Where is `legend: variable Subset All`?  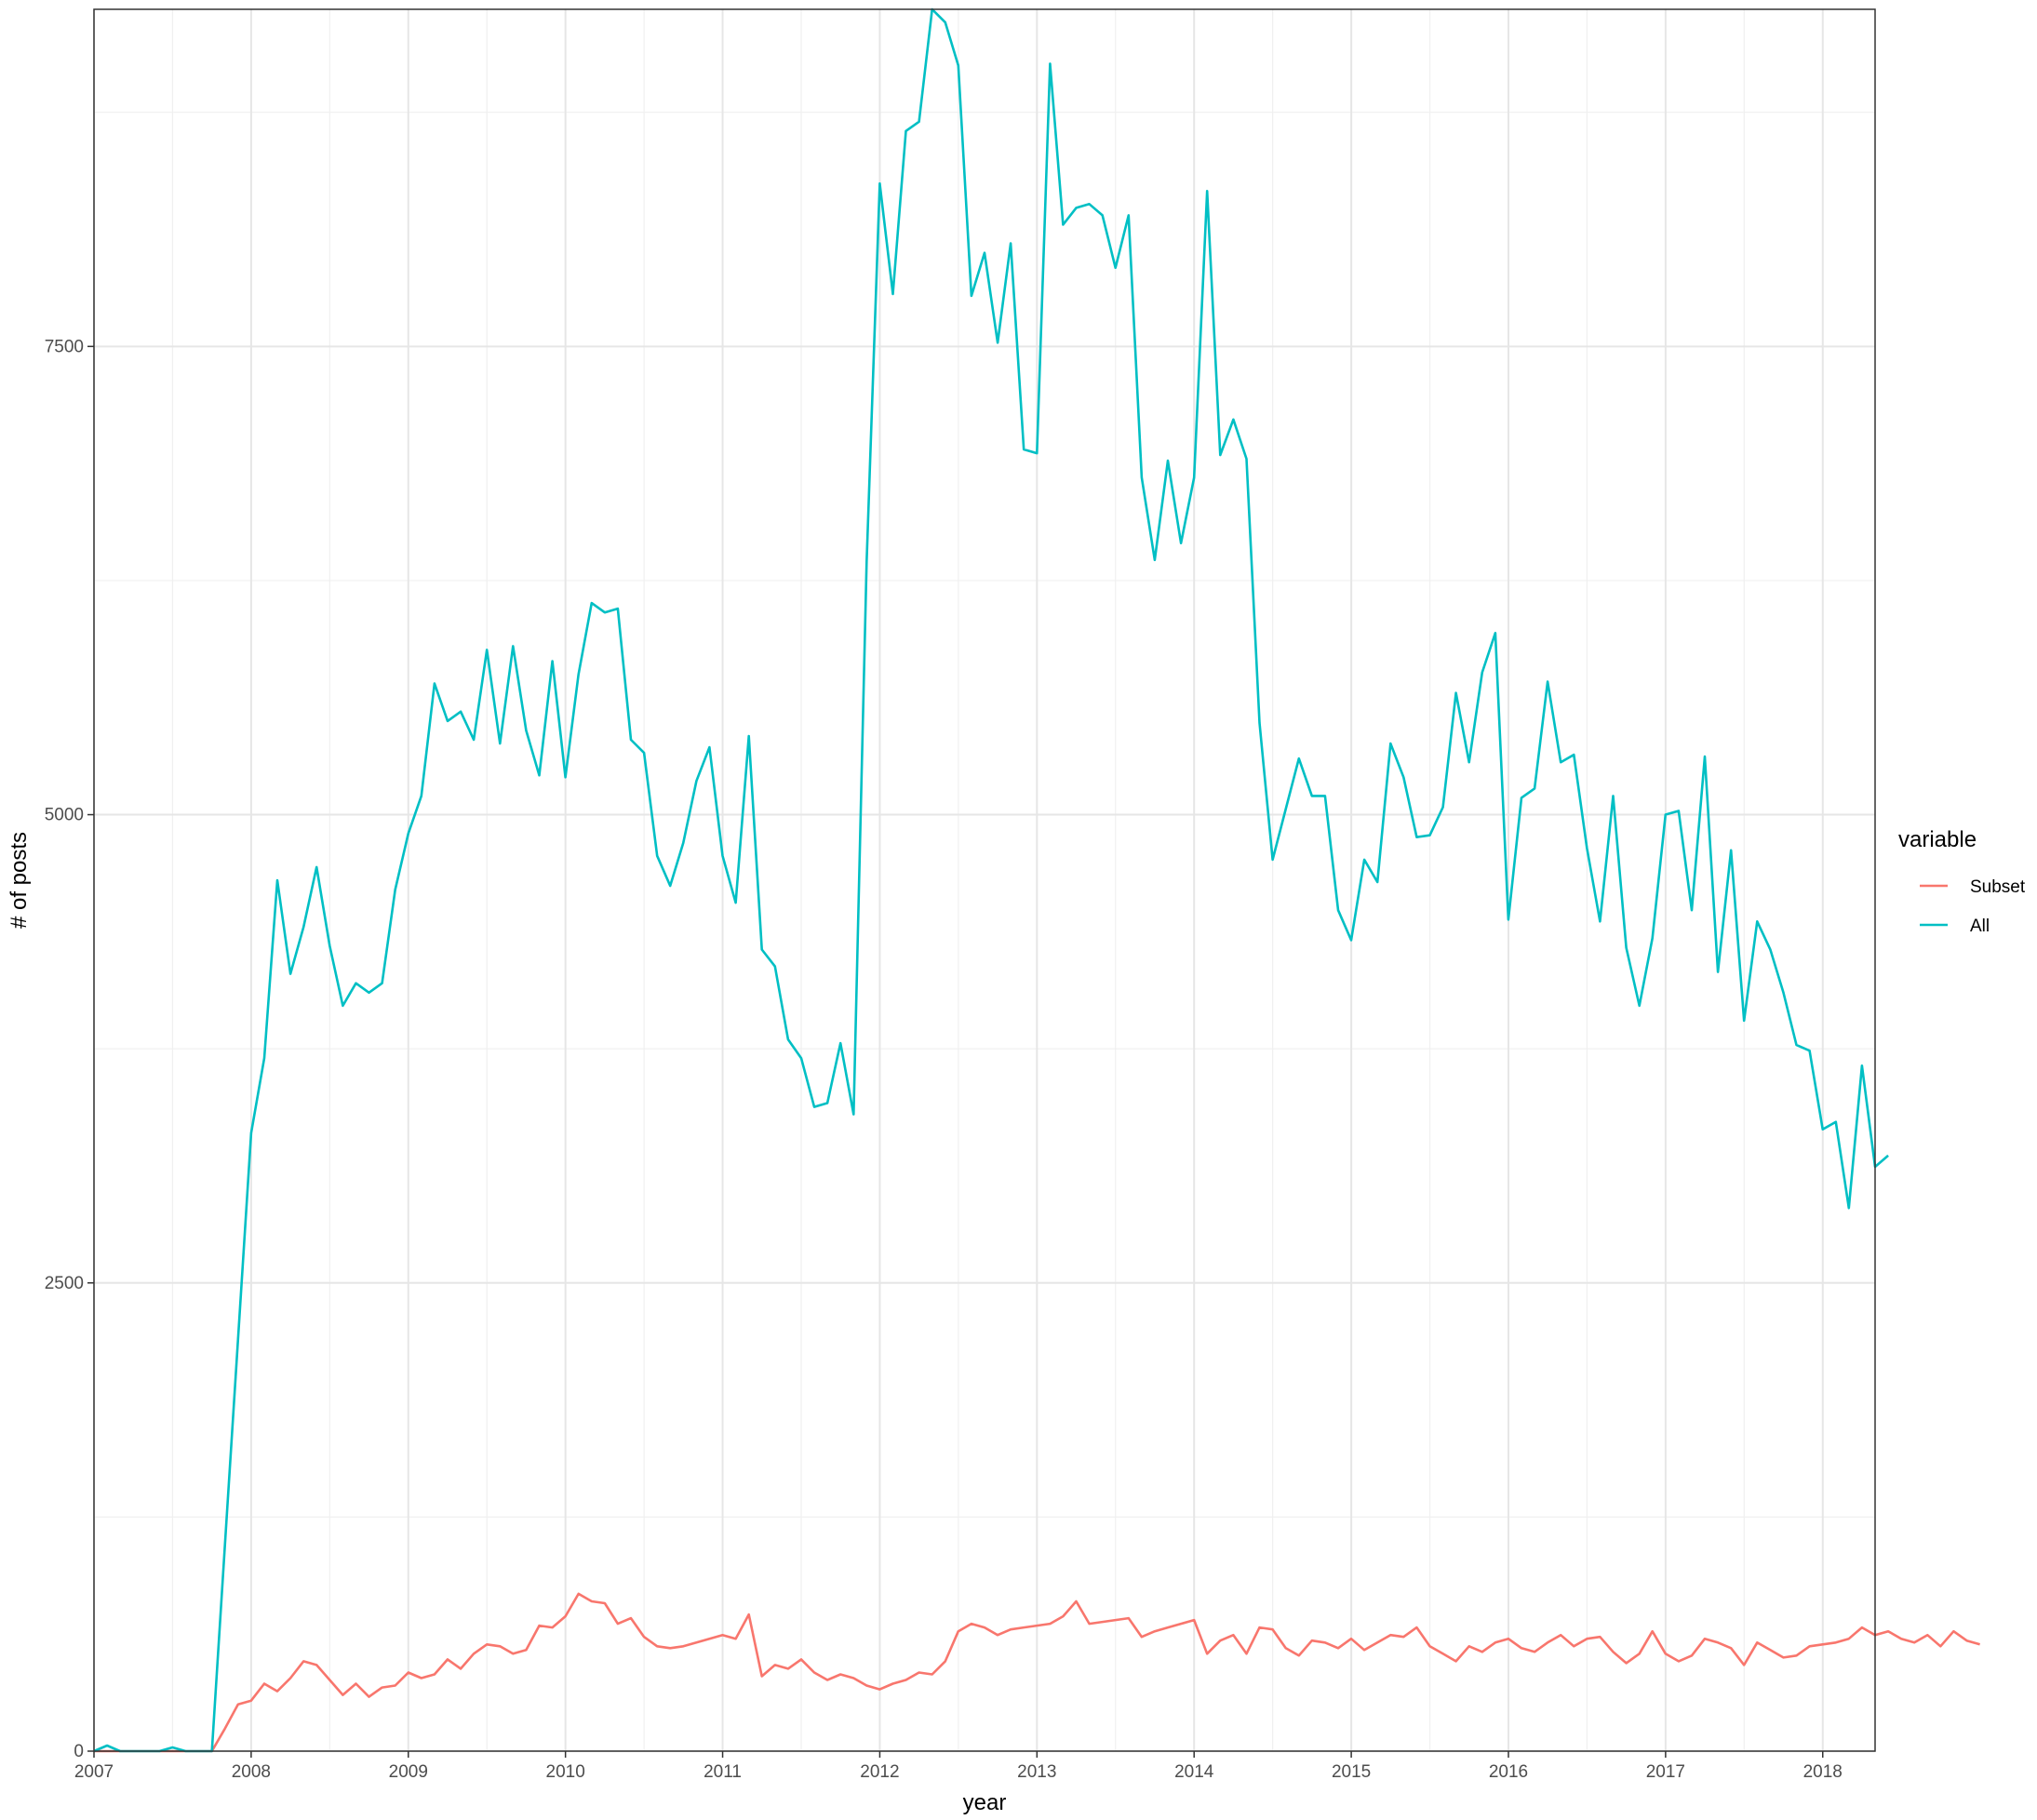
legend: variable Subset All is located at coordinates (1962, 881).